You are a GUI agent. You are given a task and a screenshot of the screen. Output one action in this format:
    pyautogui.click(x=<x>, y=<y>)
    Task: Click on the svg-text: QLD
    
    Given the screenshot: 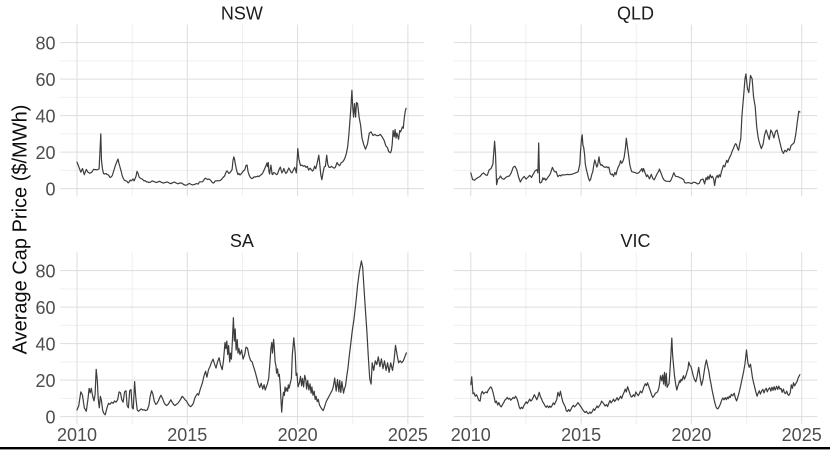 What is the action you would take?
    pyautogui.click(x=635, y=14)
    